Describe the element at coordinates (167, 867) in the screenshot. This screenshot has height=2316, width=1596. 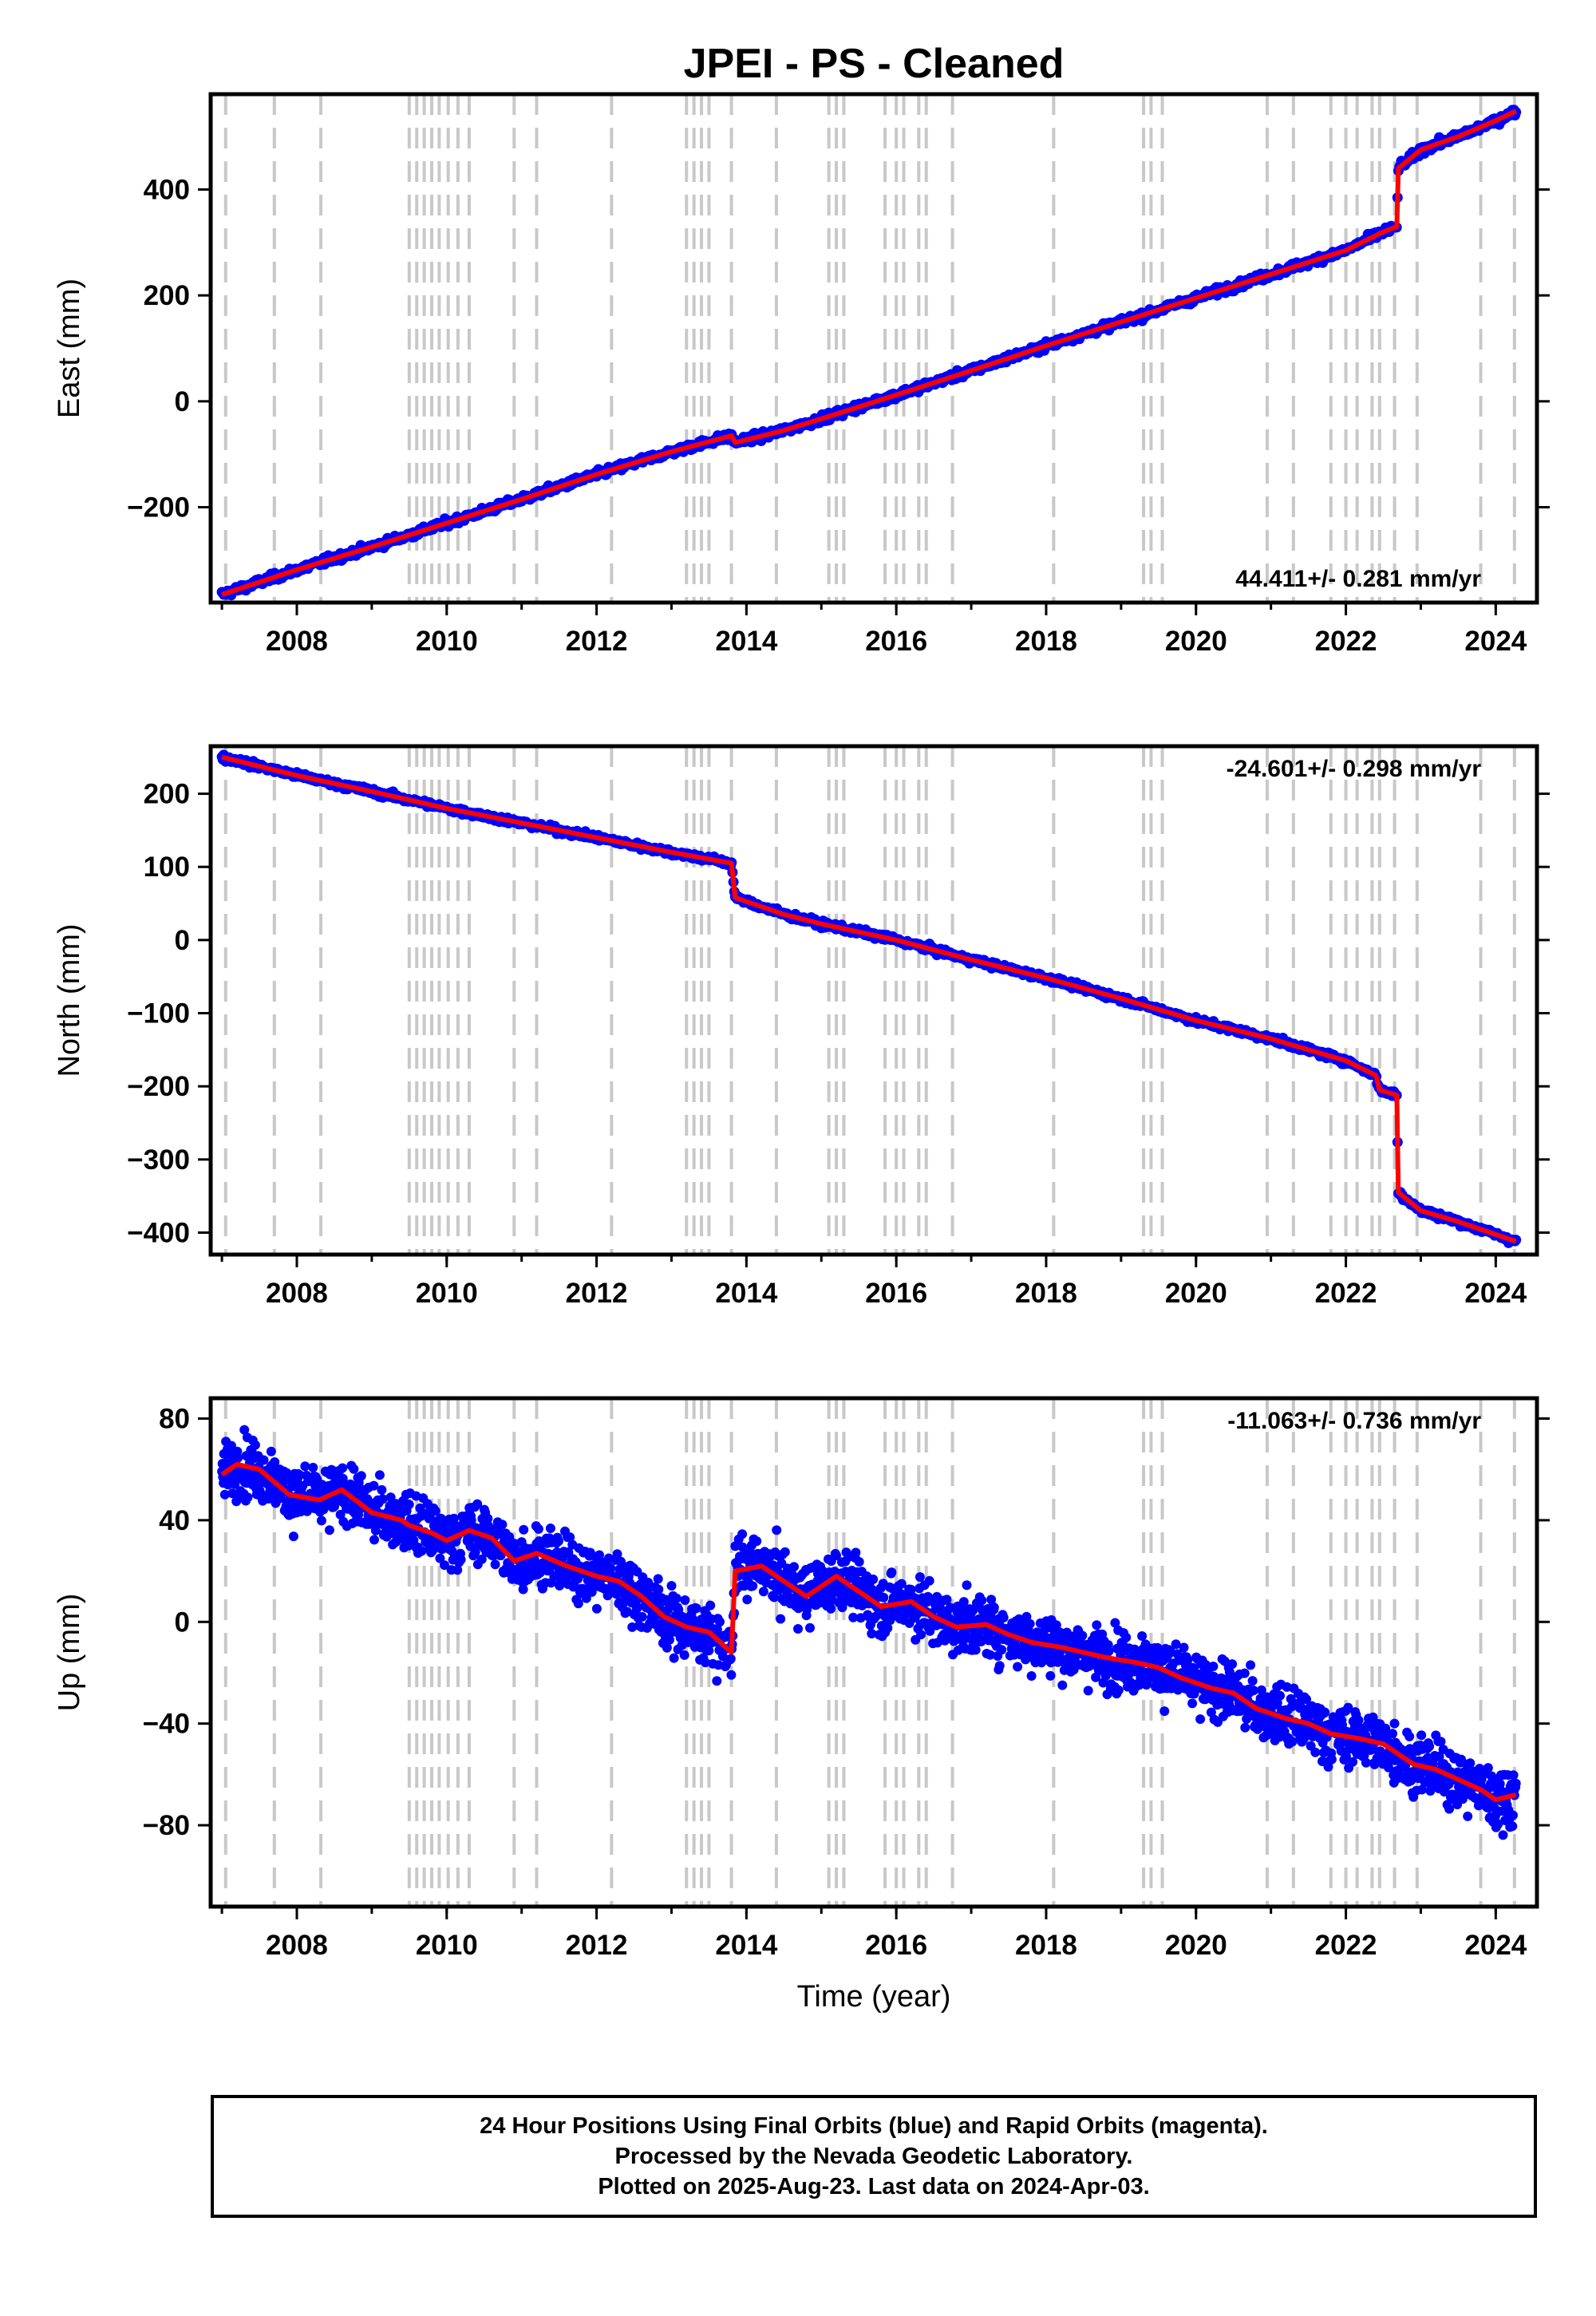
I see `y-tick-label: 100` at that location.